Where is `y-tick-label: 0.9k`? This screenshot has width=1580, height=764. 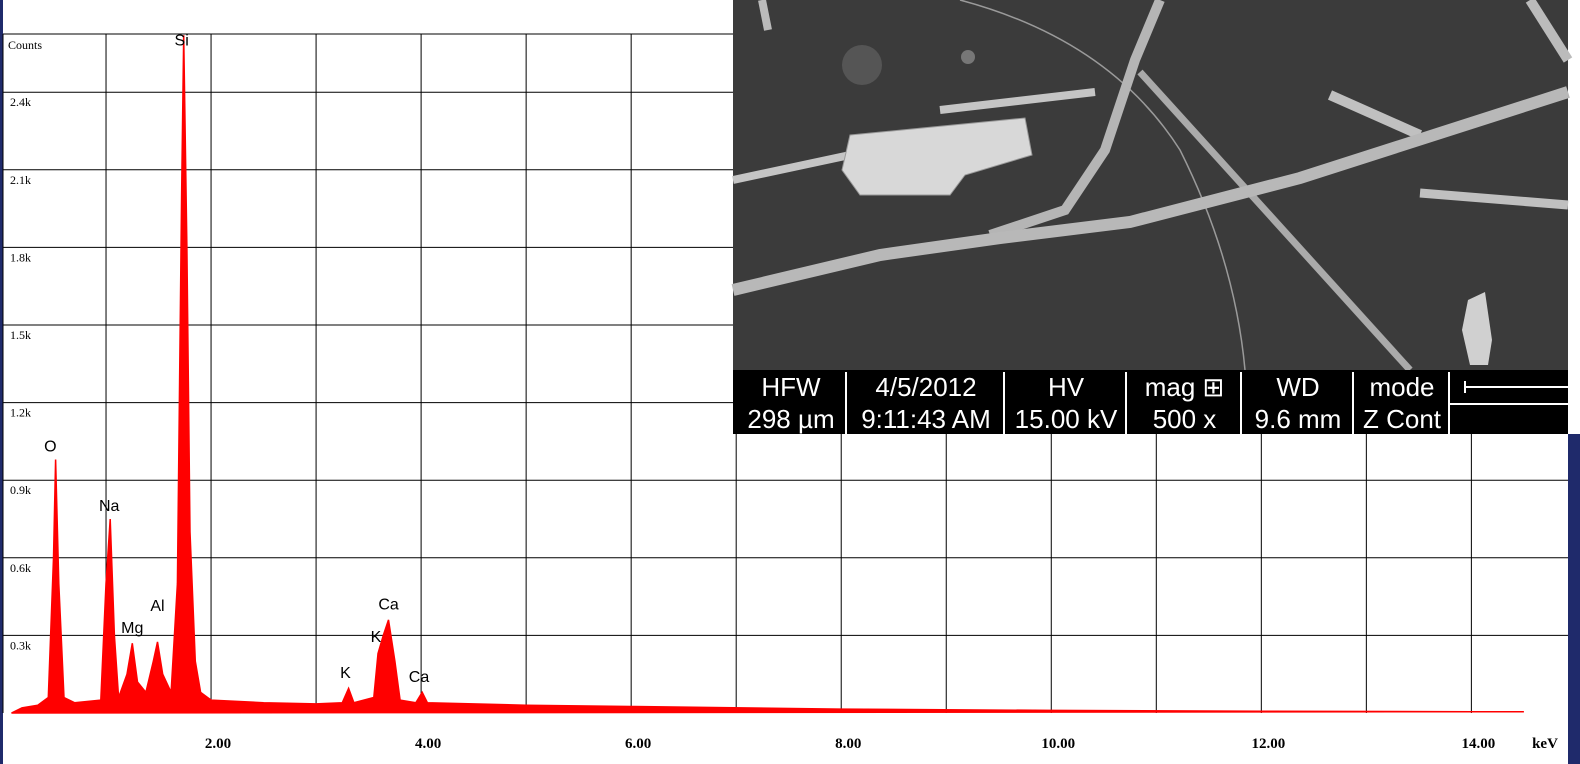
y-tick-label: 0.9k is located at coordinates (20, 490).